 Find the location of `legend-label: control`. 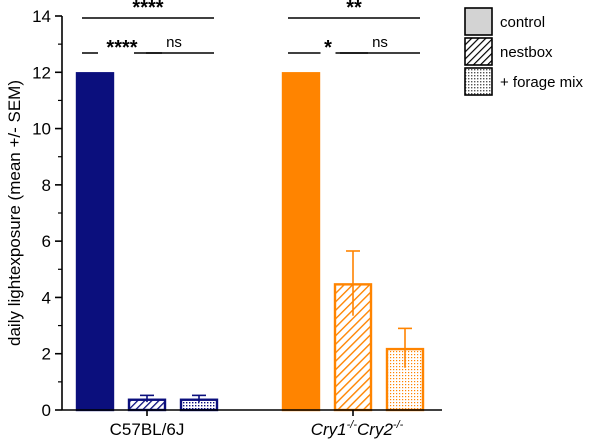

legend-label: control is located at coordinates (522, 22).